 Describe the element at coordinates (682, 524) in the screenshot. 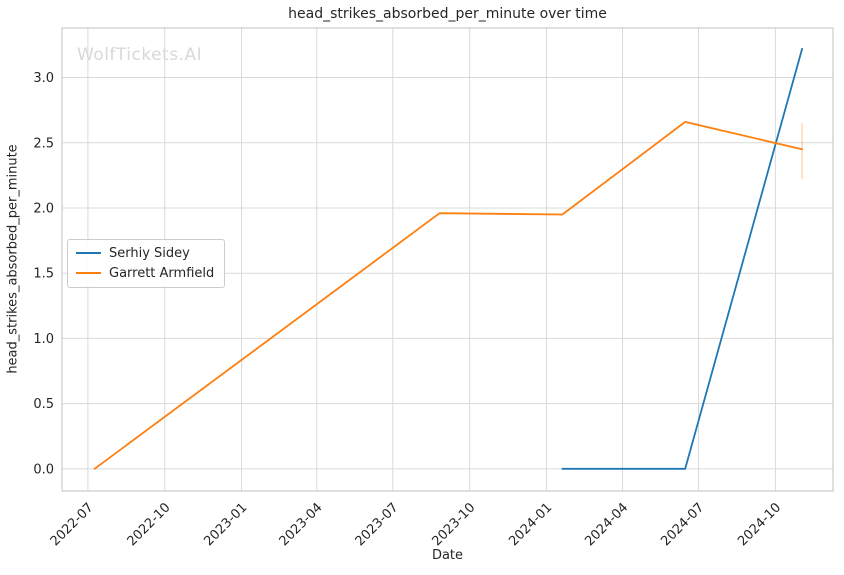

I see `x-tick-label-2024-07: 2024-07` at that location.